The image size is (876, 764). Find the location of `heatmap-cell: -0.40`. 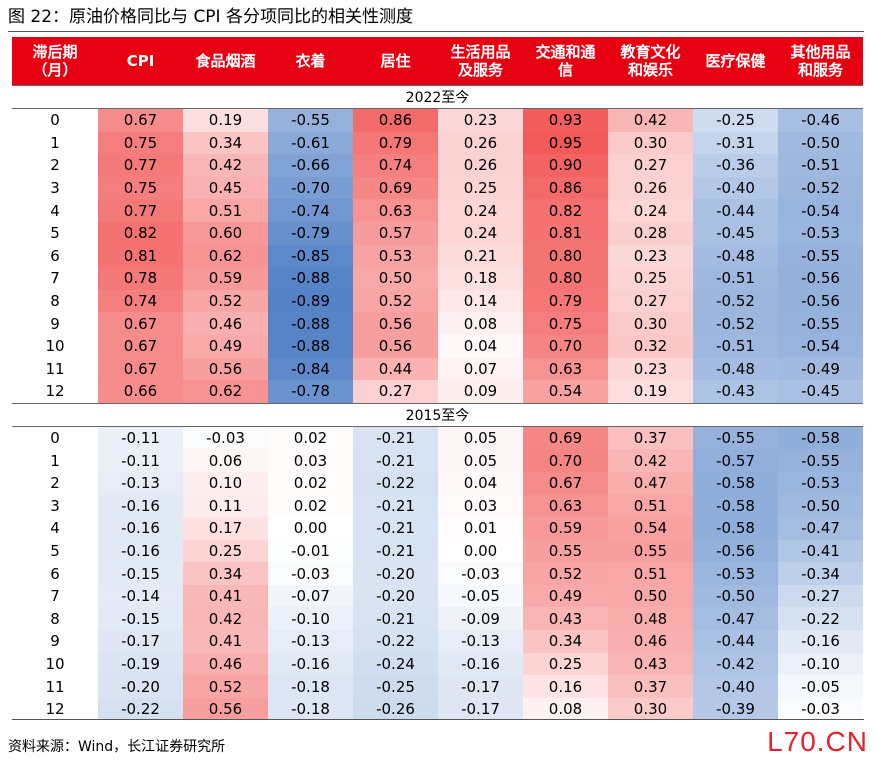

heatmap-cell: -0.40 is located at coordinates (735, 686).